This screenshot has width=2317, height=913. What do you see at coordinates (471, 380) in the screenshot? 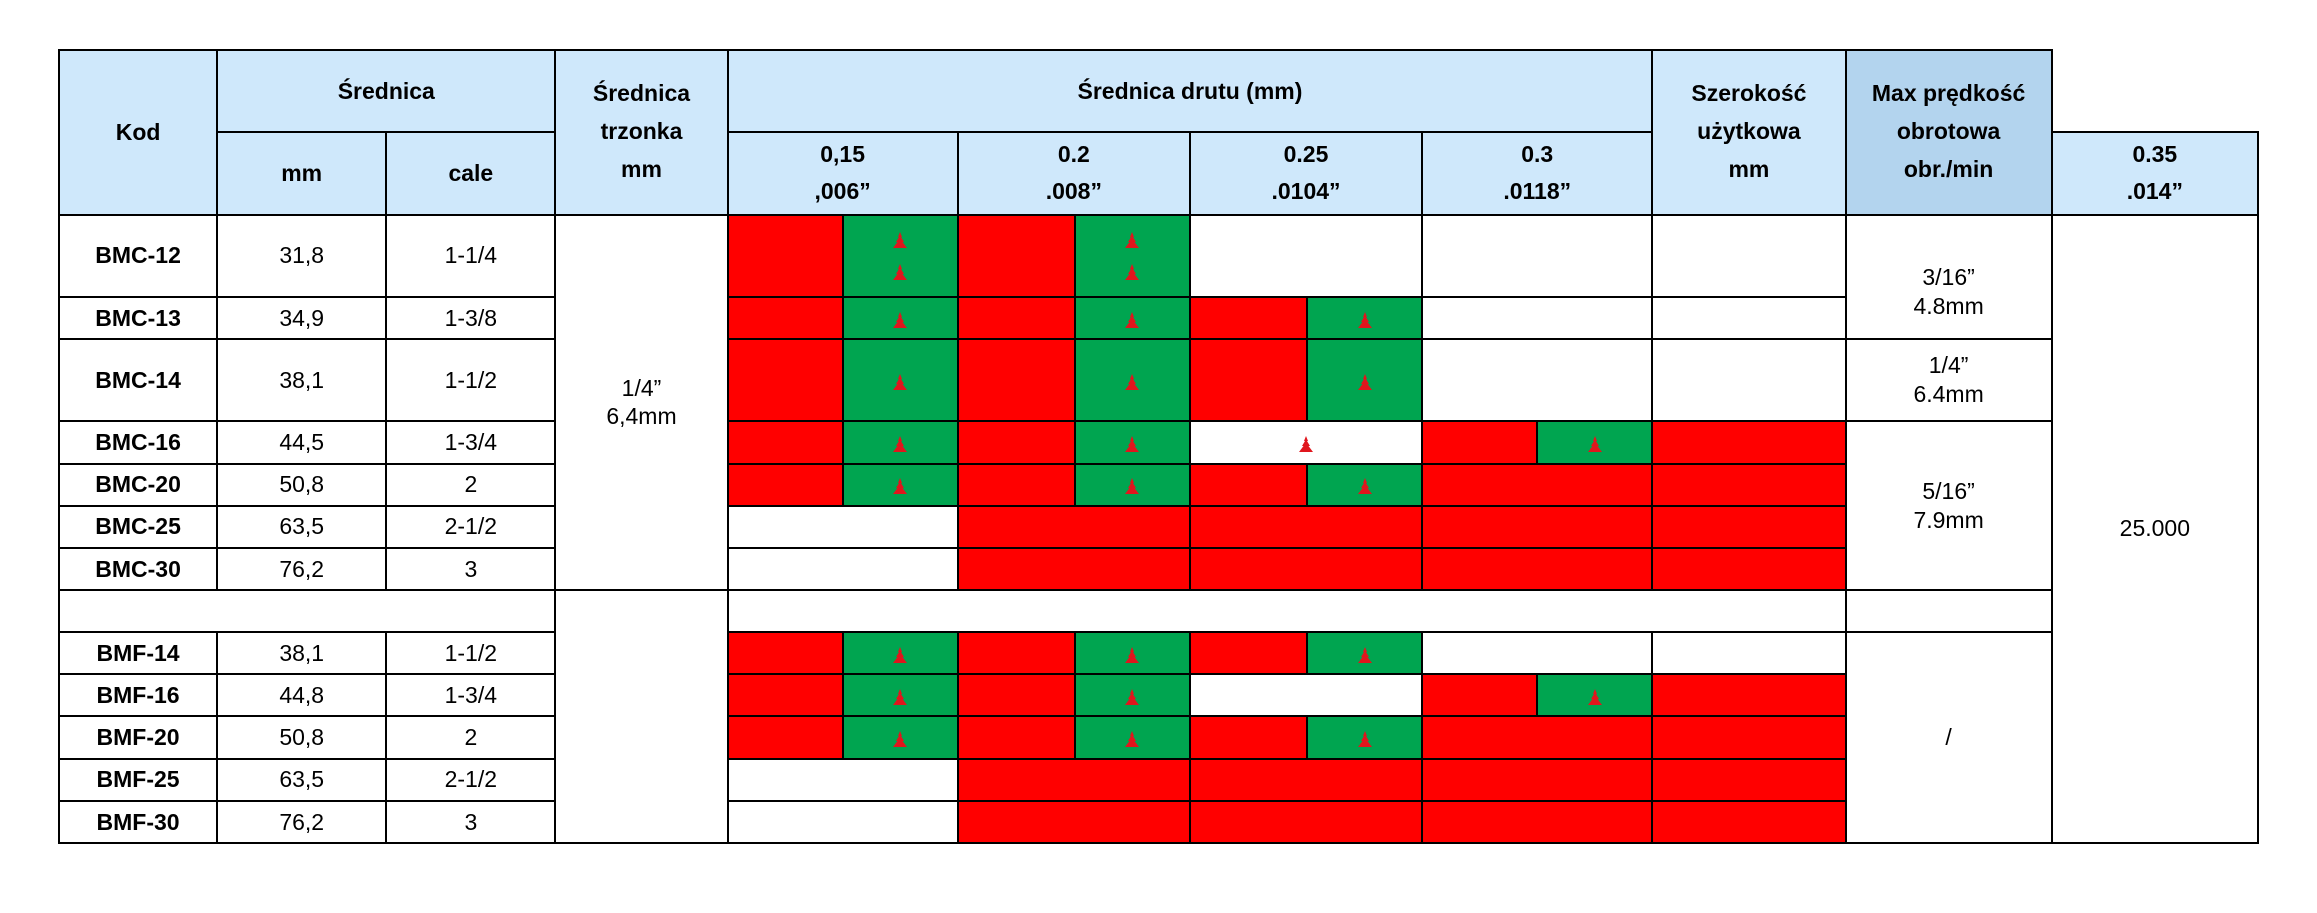
I see `row-diameter-inch: 1-1/2` at bounding box center [471, 380].